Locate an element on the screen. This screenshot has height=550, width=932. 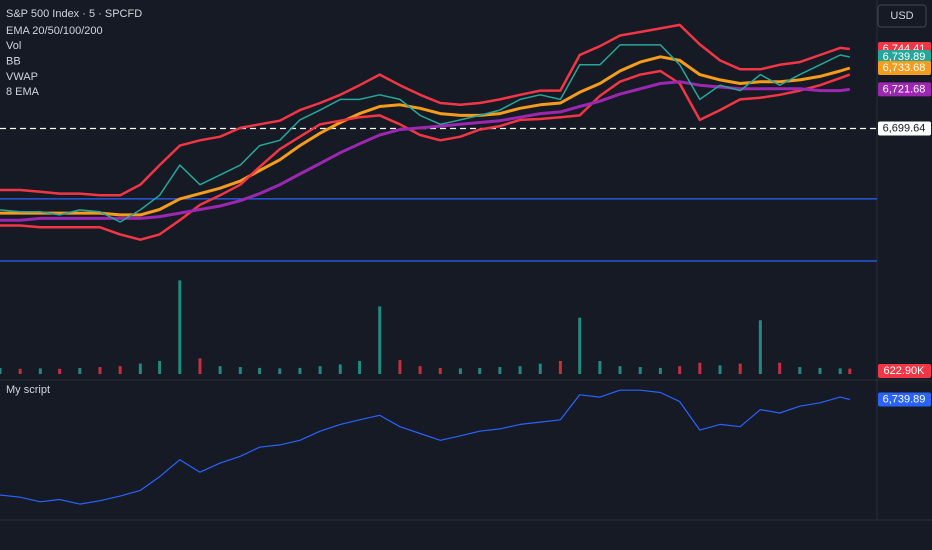
price-tag: 6,699.64 is located at coordinates (904, 128).